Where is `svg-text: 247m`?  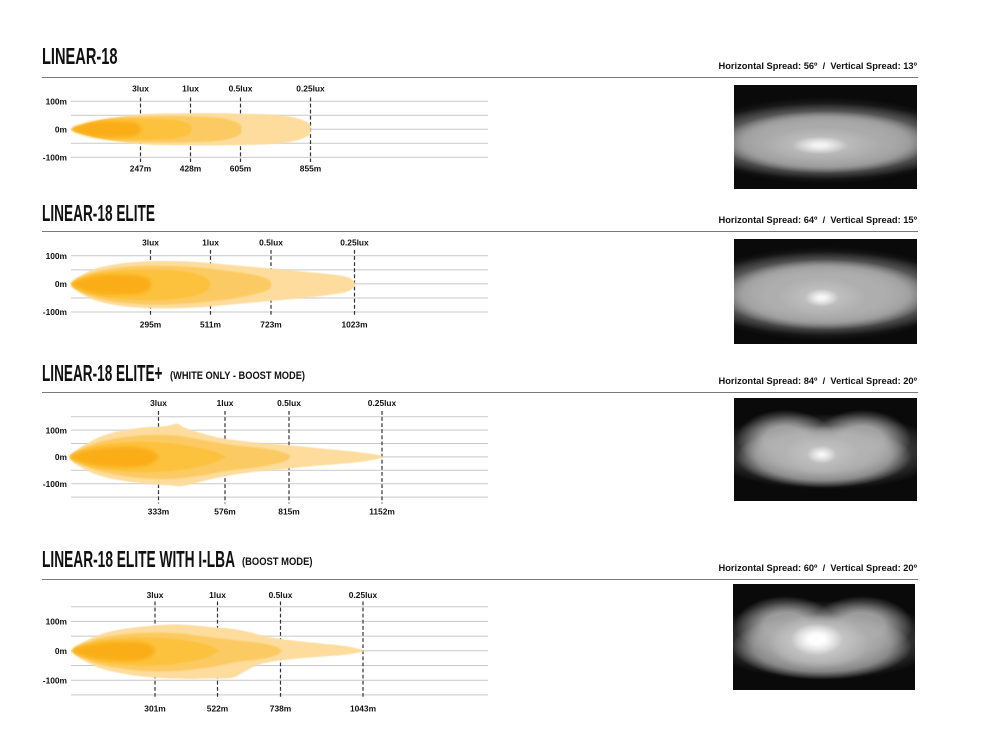 svg-text: 247m is located at coordinates (140, 169).